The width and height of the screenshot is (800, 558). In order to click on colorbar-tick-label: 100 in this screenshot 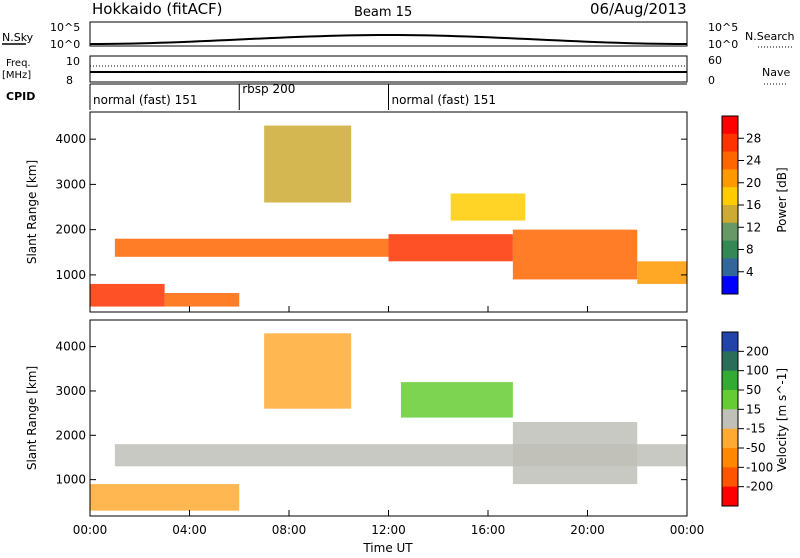, I will do `click(757, 371)`.